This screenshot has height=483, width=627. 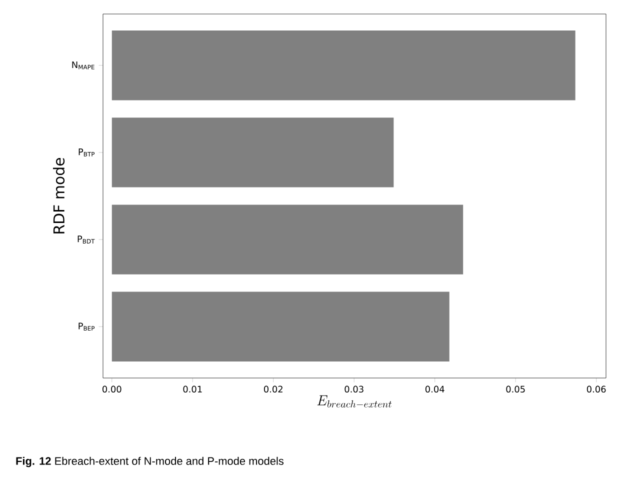 I want to click on text: Fig. 12 Ebreach-extent of N-mode and P-mode models, so click(x=150, y=462).